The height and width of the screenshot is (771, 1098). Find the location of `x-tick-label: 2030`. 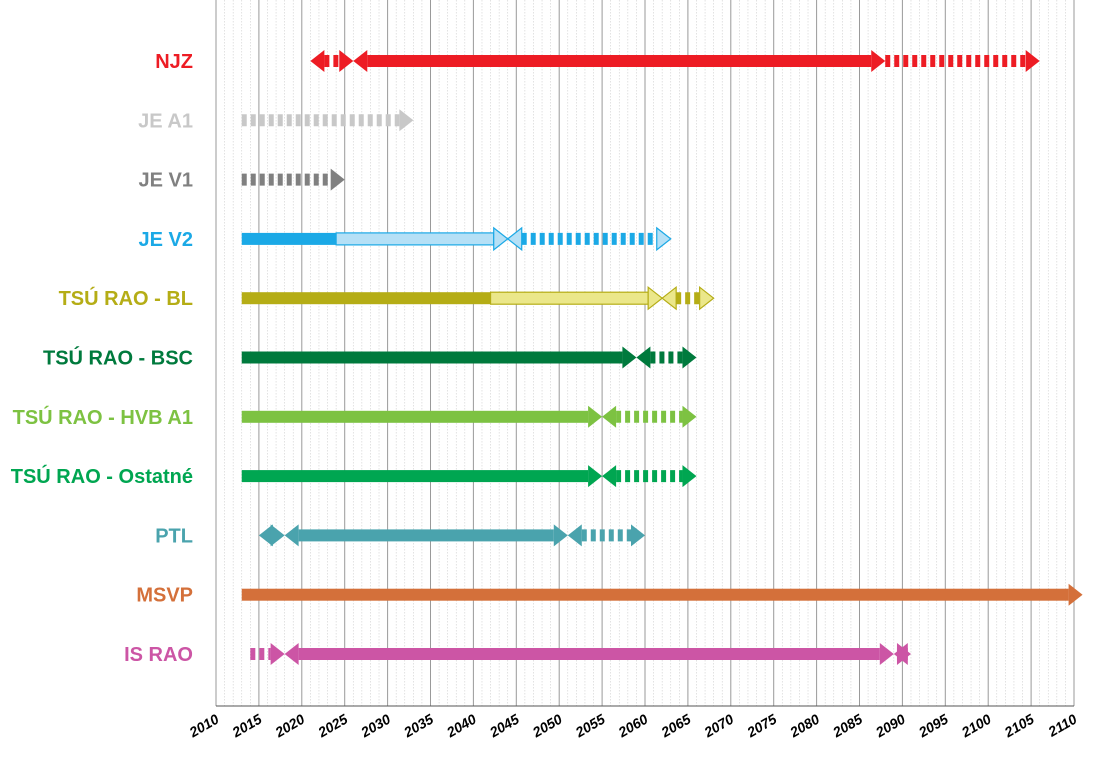

x-tick-label: 2030 is located at coordinates (375, 726).